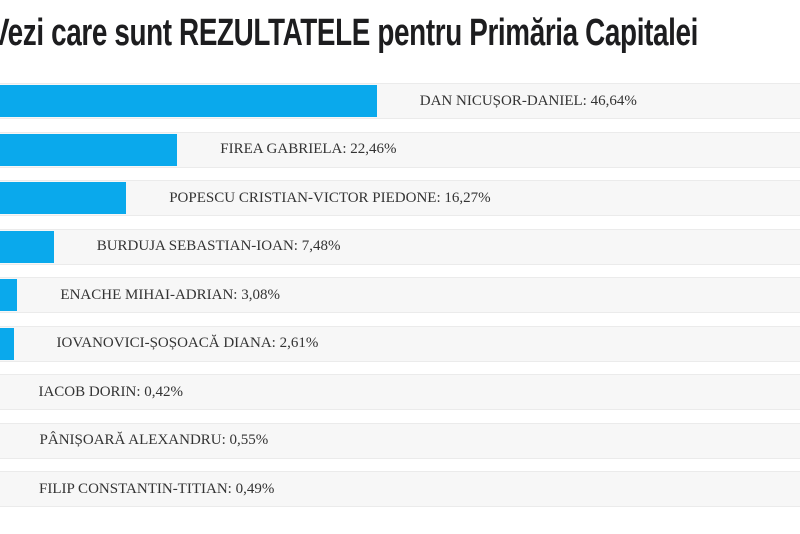 This screenshot has height=534, width=800. Describe the element at coordinates (400, 295) in the screenshot. I see `result-row: ENACHE MIHAI-ADRIAN: 3,08%` at that location.